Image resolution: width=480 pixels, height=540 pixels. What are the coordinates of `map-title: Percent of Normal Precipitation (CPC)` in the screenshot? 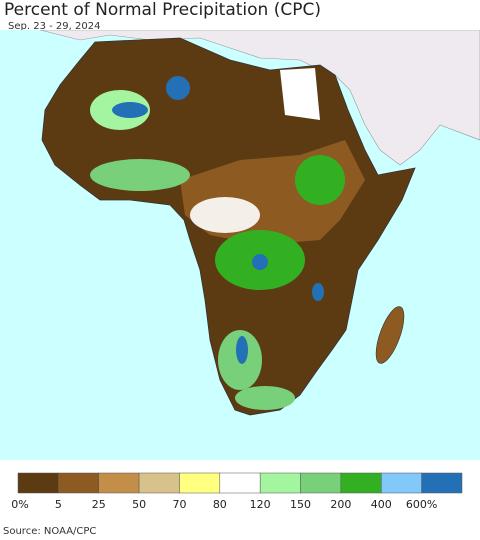 It's located at (162, 10).